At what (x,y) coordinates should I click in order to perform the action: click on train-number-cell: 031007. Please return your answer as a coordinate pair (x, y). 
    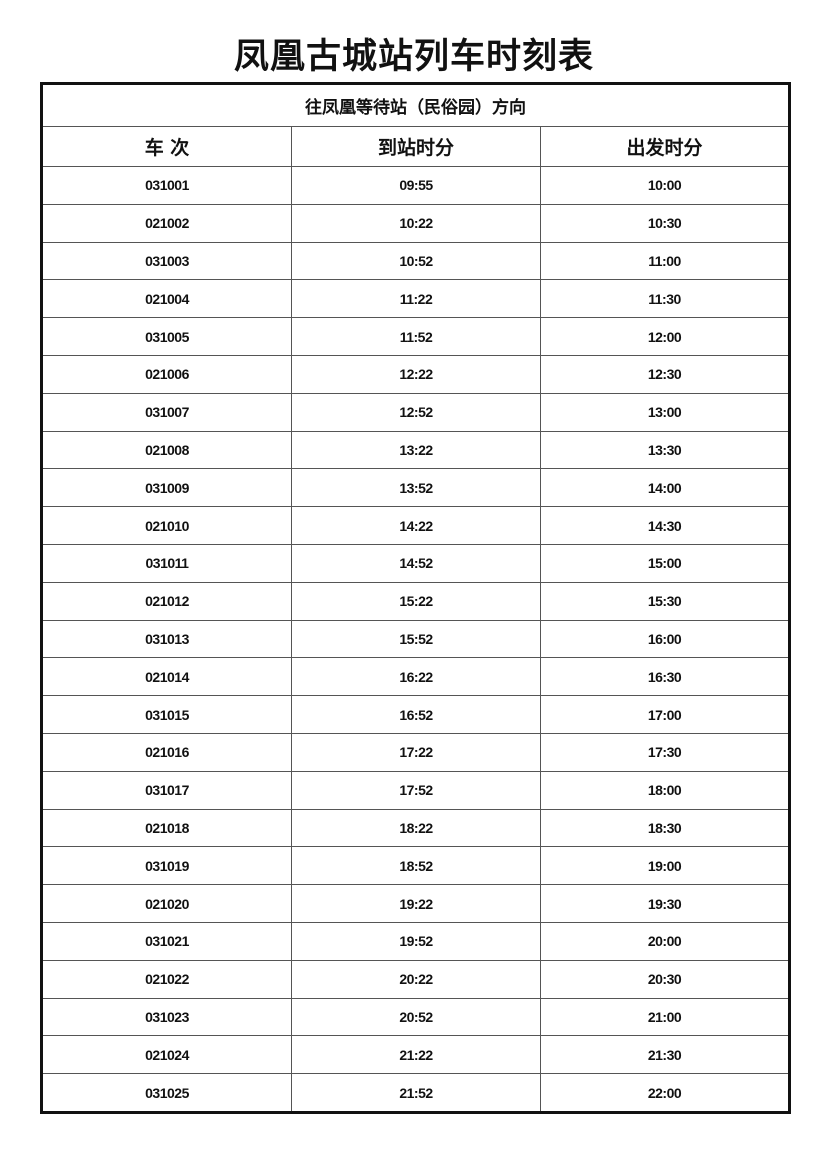
    Looking at the image, I should click on (166, 412).